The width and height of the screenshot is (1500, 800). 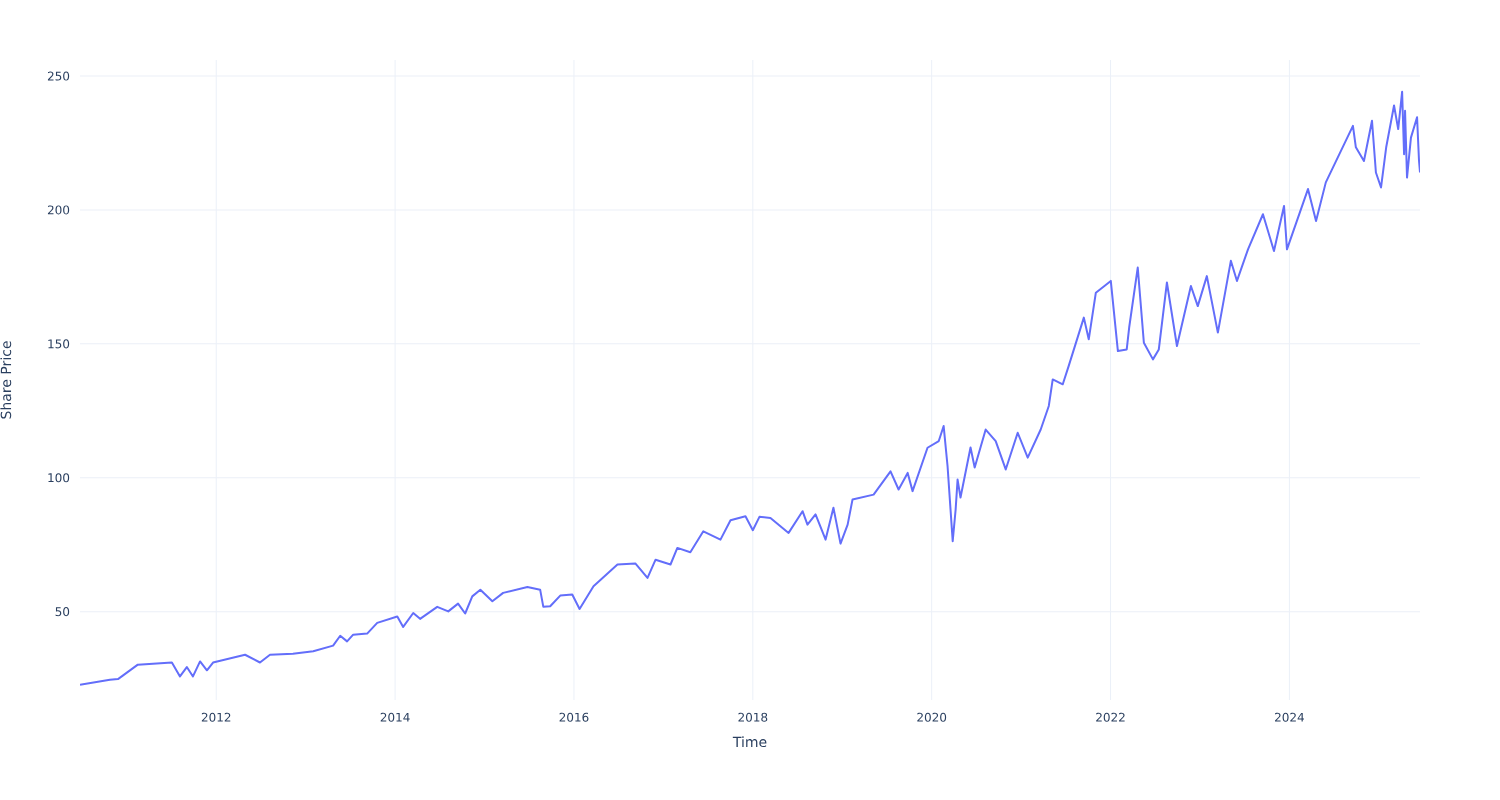 I want to click on y-tick-label: 100, so click(x=59, y=478).